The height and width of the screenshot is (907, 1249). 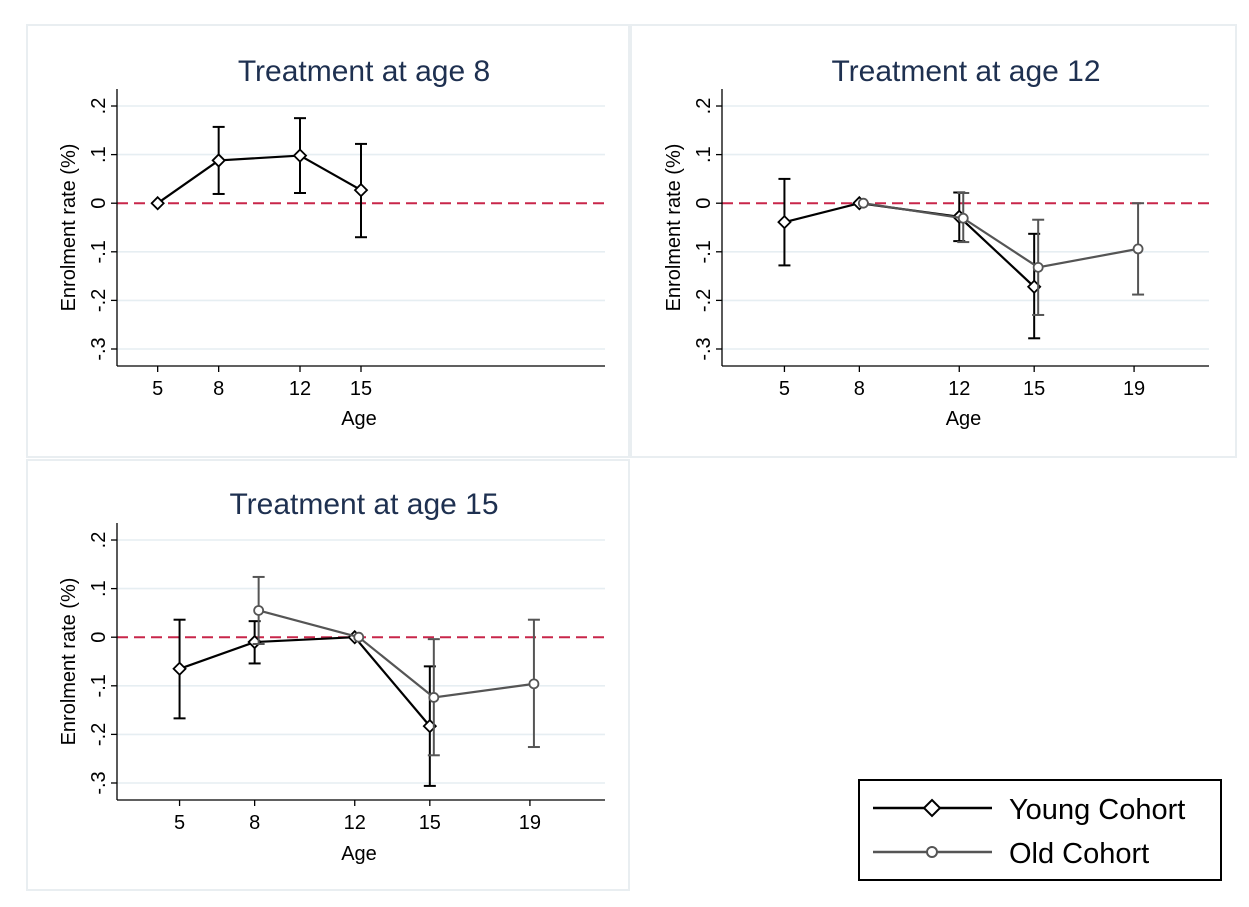 What do you see at coordinates (932, 808) in the screenshot?
I see `legend-young-marker` at bounding box center [932, 808].